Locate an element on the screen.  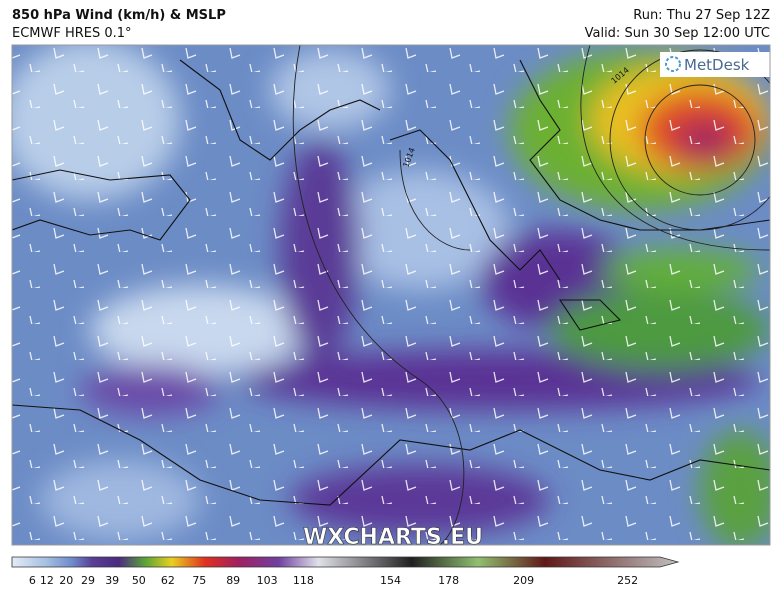
colorbar: 6 12 20 29 39 50 62 75 89 103 118 154 178 209 252 is located at coordinates (345, 571).